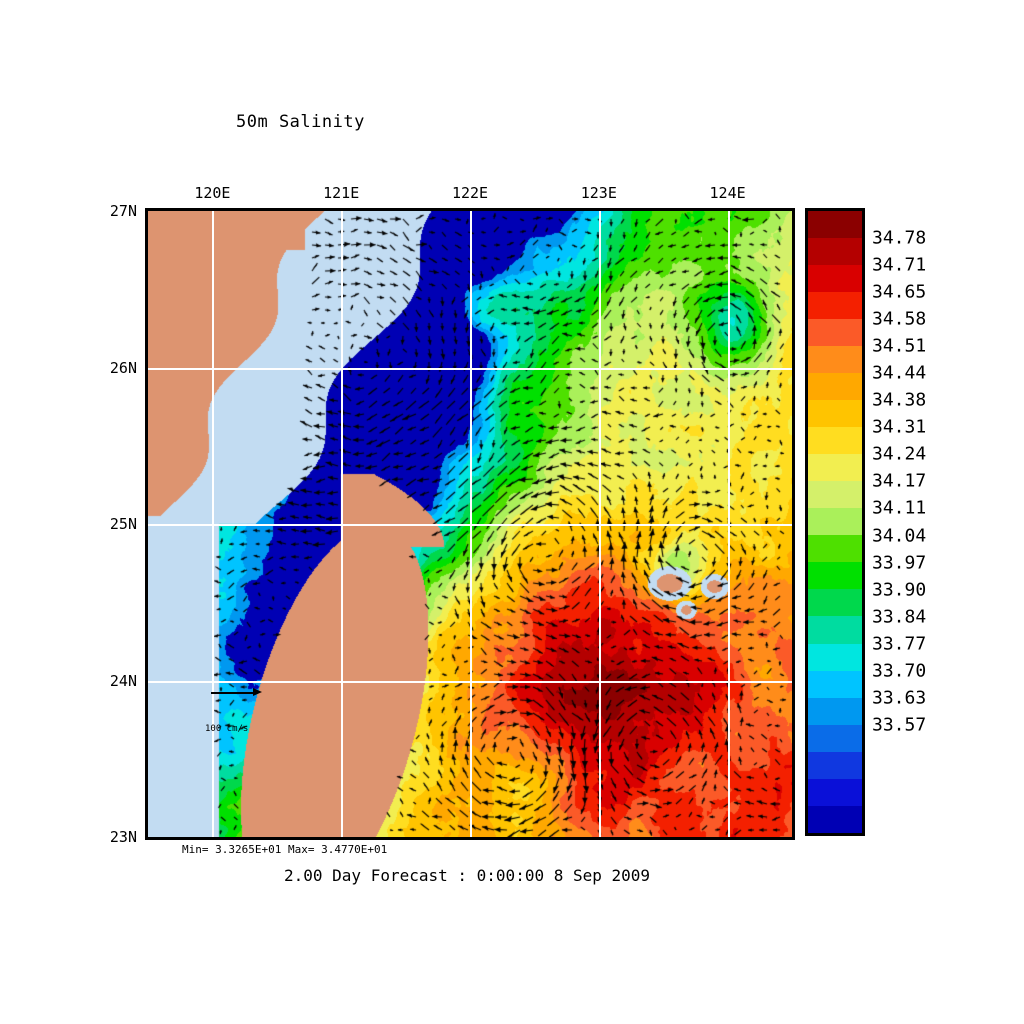 This screenshot has width=1024, height=1024. What do you see at coordinates (341, 193) in the screenshot?
I see `x-axis-tick-121E: 121E` at bounding box center [341, 193].